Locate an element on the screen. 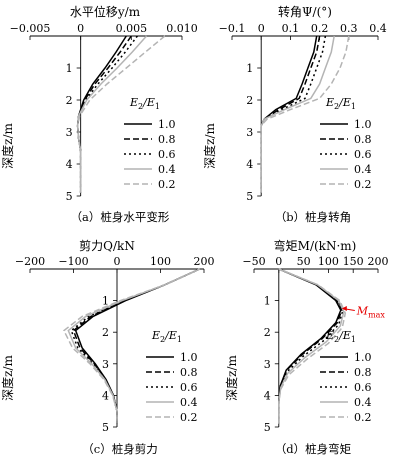  x-axis-title: 水平位移y/m is located at coordinates (105, 11).